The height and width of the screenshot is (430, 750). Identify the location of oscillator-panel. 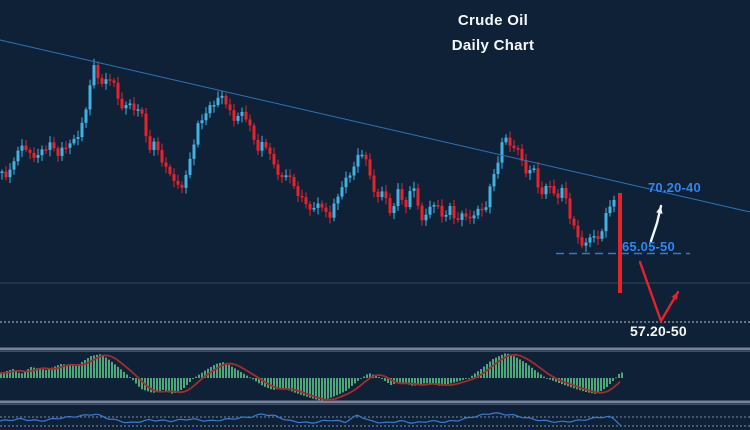
(375, 419).